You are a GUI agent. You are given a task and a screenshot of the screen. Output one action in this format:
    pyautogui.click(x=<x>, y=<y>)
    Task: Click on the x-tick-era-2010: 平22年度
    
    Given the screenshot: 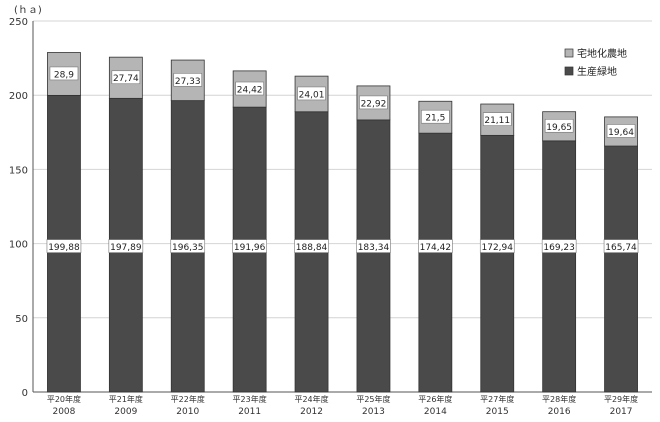 What is the action you would take?
    pyautogui.click(x=188, y=399)
    